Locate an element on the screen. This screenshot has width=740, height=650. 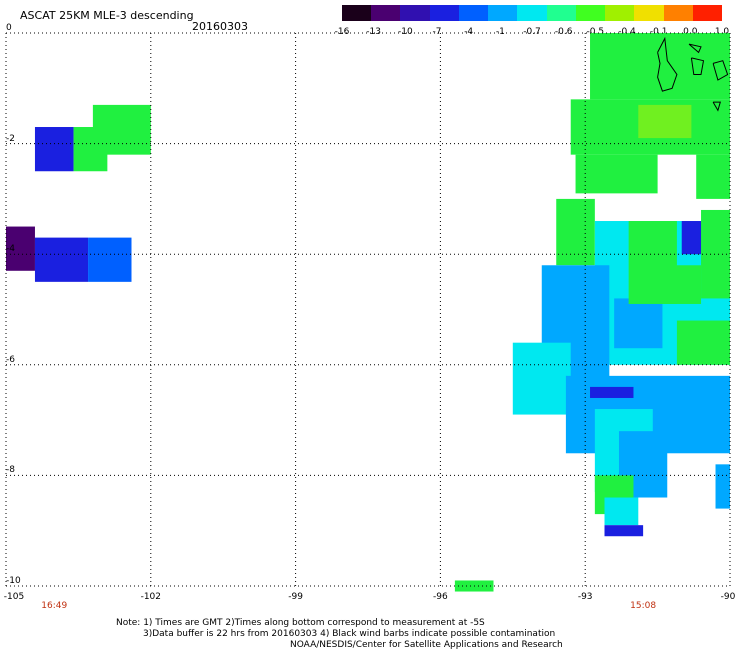
colorbar-tick-label: -0.7 is located at coordinates (532, 32).